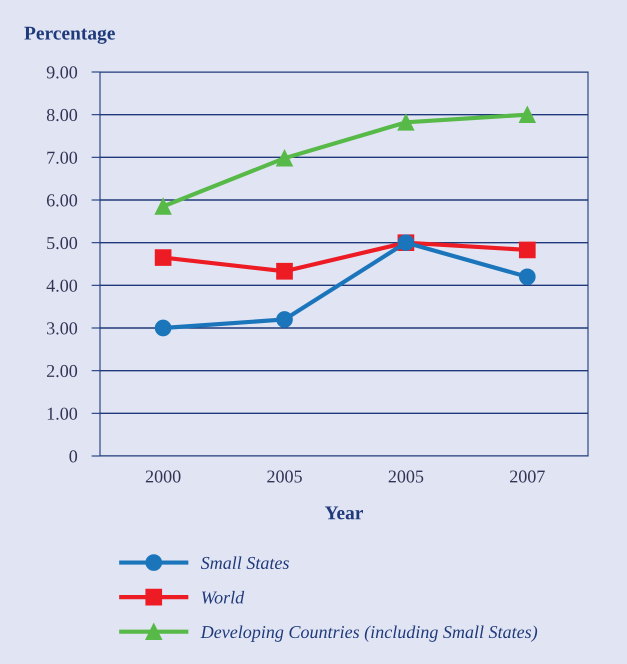  I want to click on y-axis-title: Percentage, so click(69, 35).